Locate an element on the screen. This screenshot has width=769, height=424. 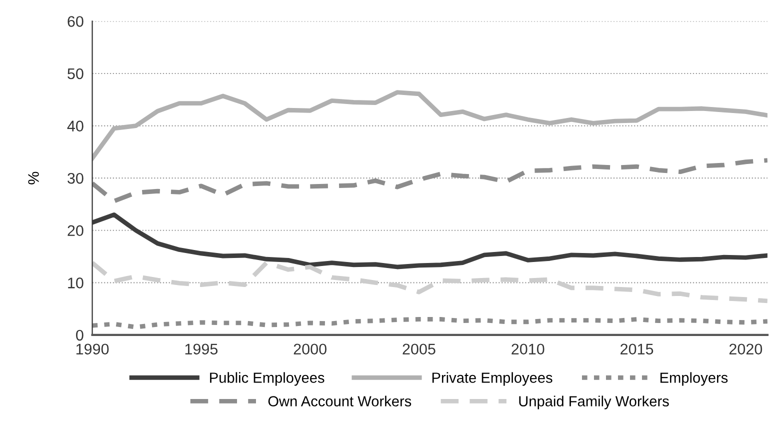
x-tick-label: 2000 is located at coordinates (310, 349).